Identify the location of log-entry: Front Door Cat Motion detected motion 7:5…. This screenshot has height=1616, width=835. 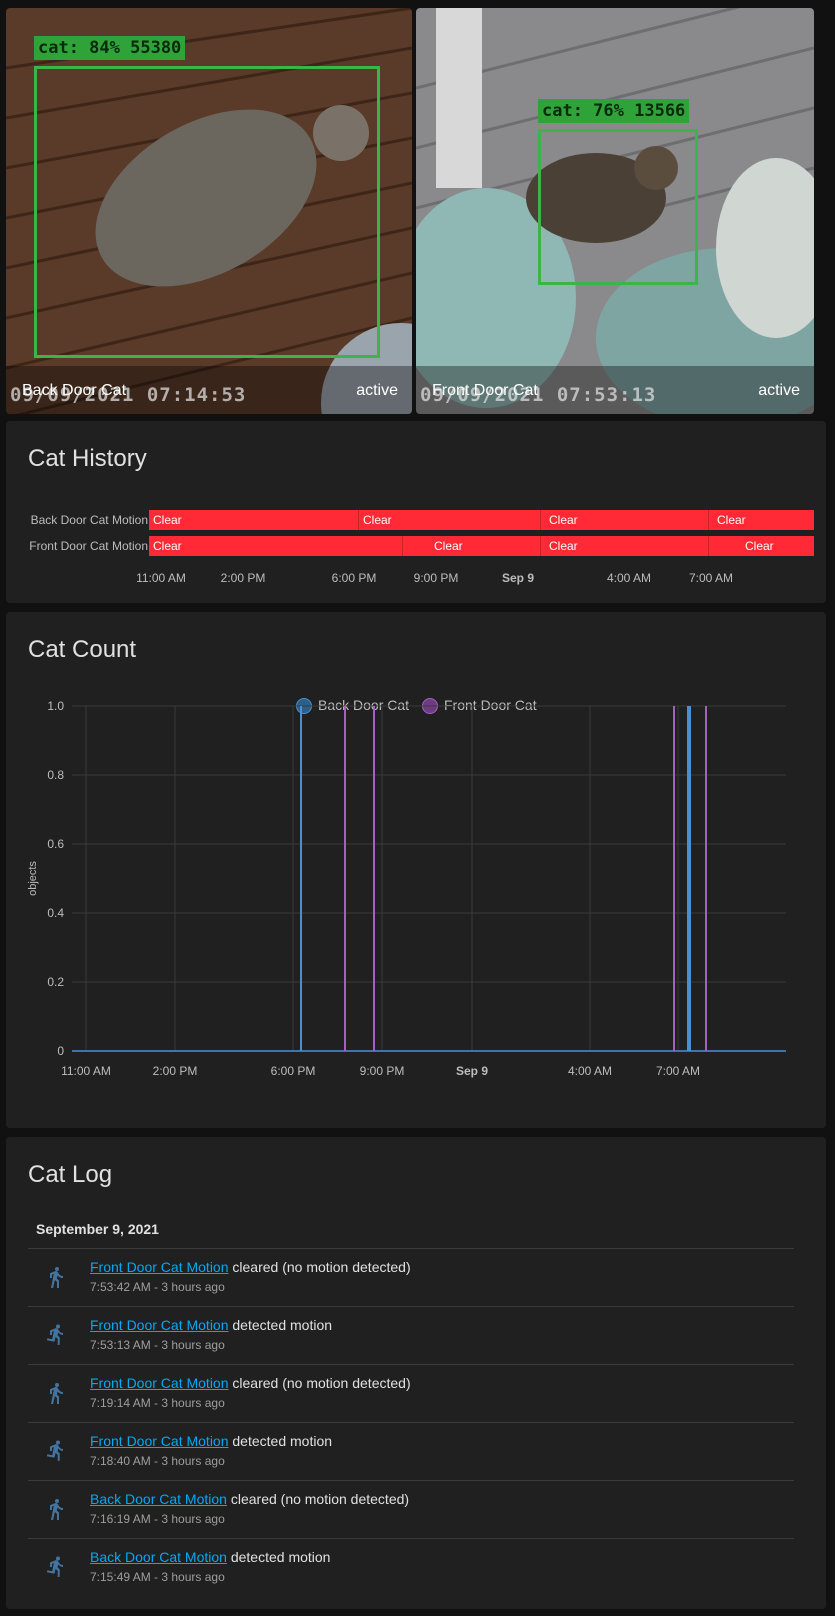
(411, 1334).